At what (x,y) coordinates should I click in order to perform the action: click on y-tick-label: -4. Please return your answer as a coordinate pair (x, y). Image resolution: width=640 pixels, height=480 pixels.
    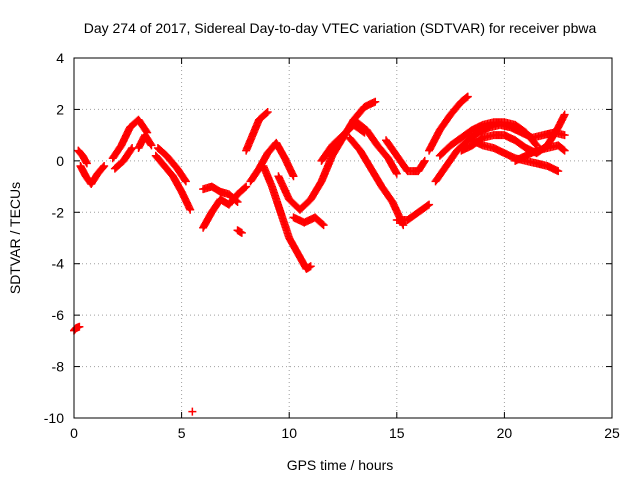
    Looking at the image, I should click on (58, 264).